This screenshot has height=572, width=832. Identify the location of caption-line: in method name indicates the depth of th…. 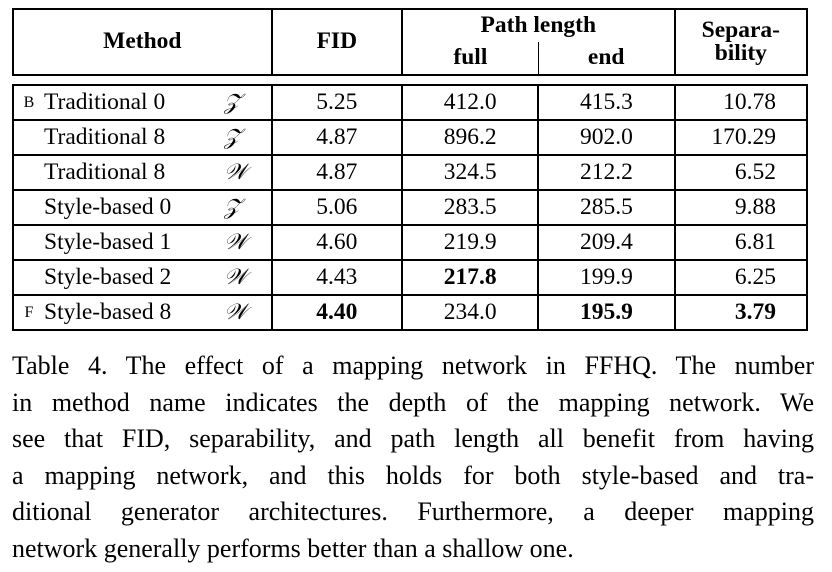
(413, 402).